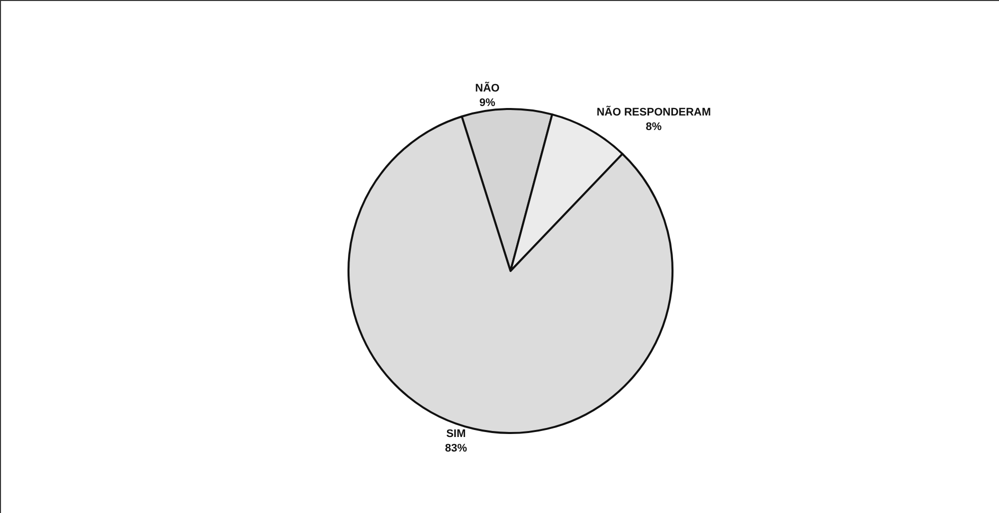 Image resolution: width=999 pixels, height=513 pixels. What do you see at coordinates (653, 112) in the screenshot?
I see `slice-label: NÃO RESPONDERAM` at bounding box center [653, 112].